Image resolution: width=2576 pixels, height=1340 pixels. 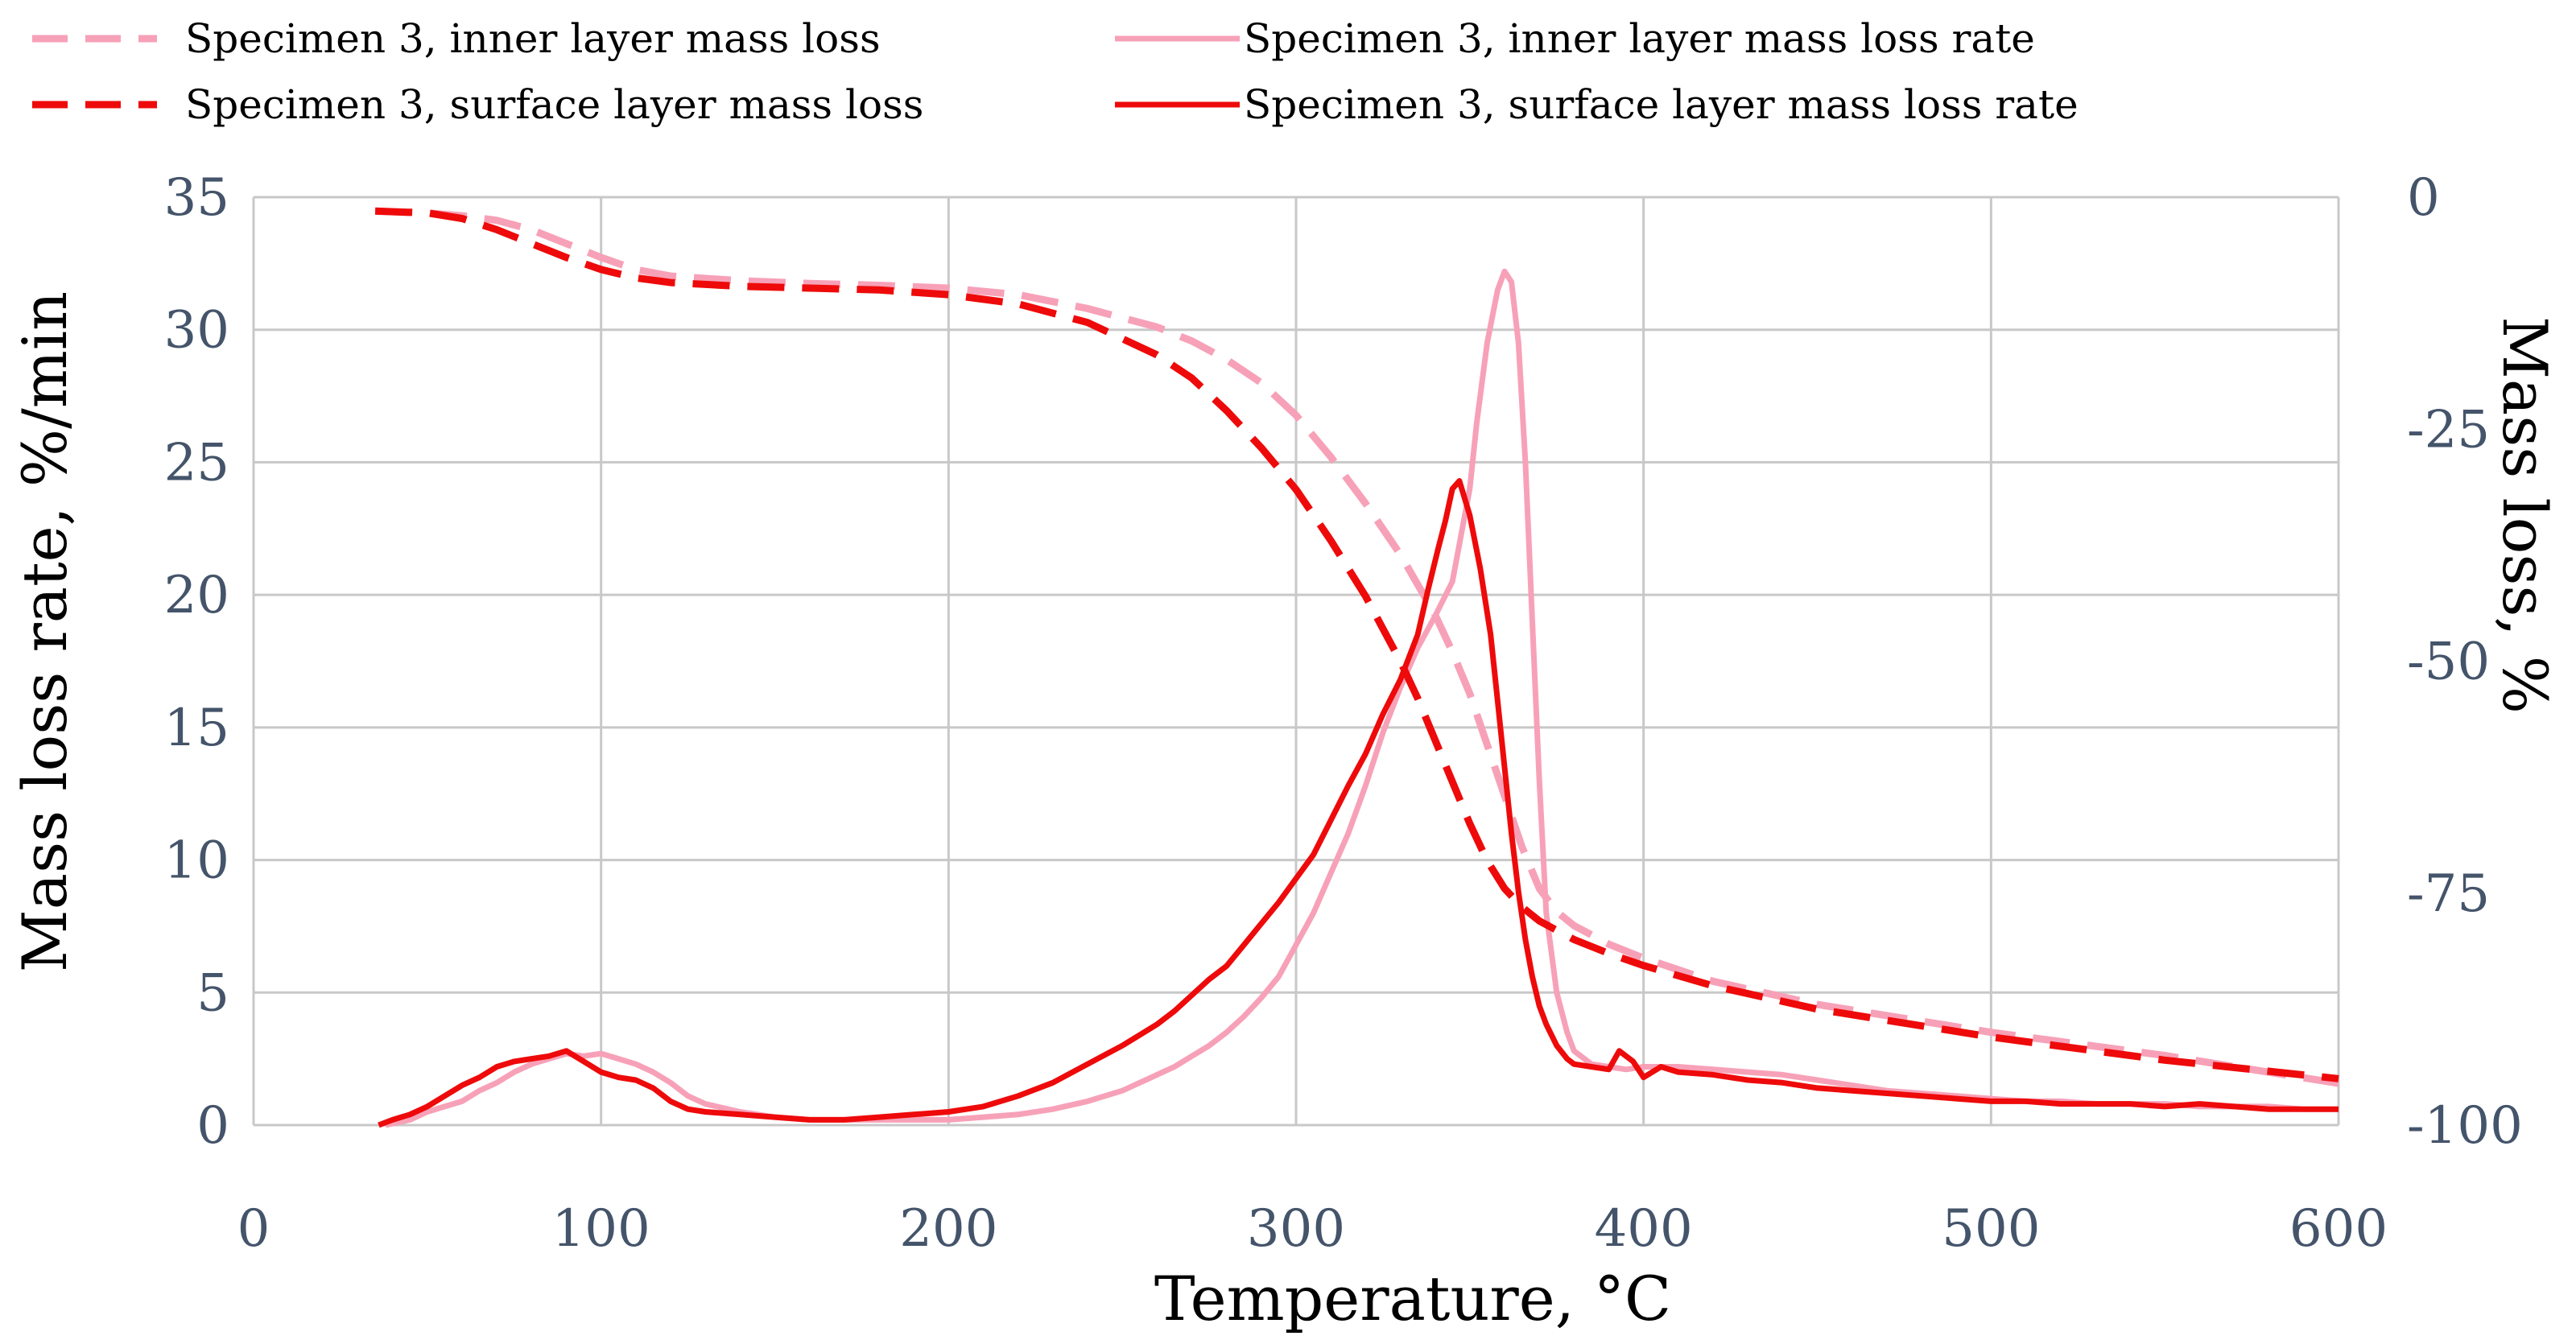 I want to click on y-left-tick-label: 35, so click(x=196, y=198).